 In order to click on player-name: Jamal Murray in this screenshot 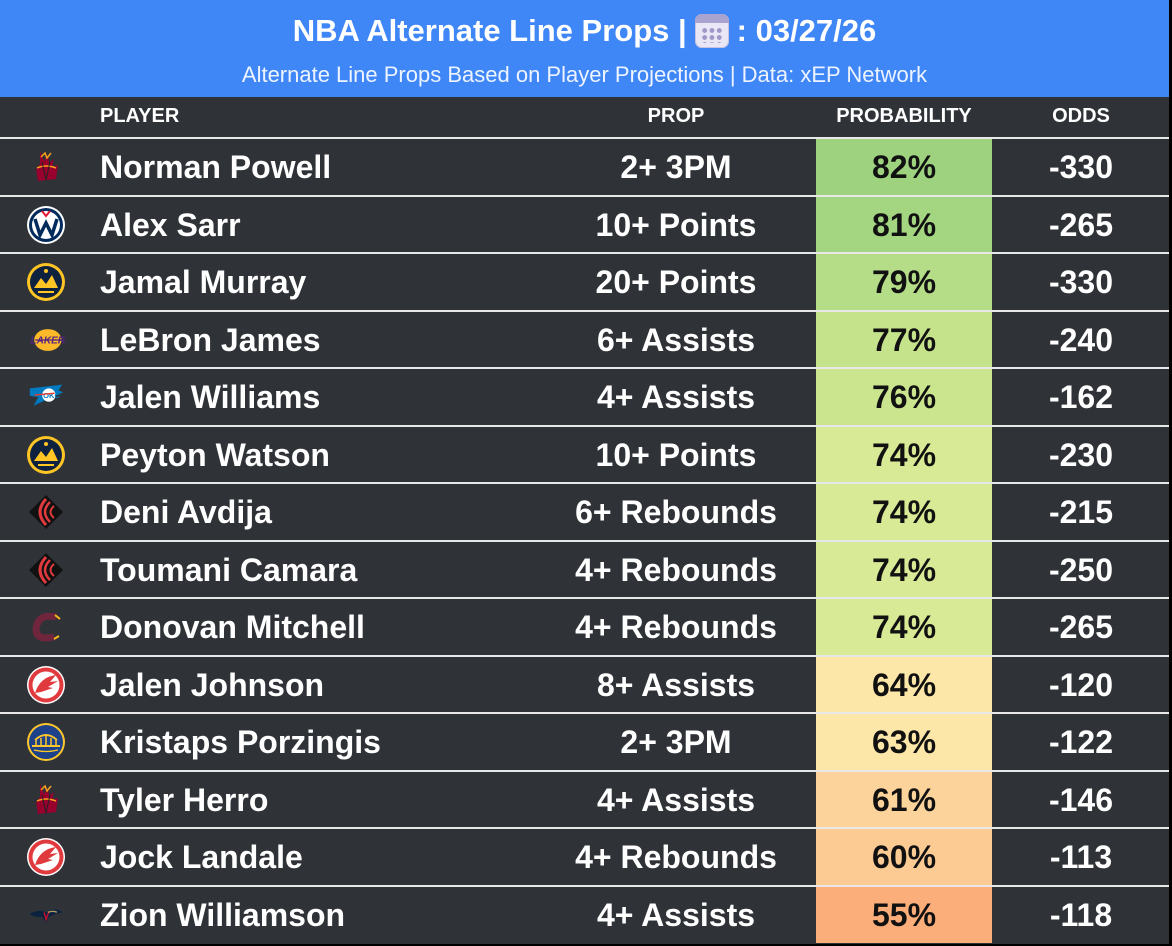, I will do `click(203, 282)`.